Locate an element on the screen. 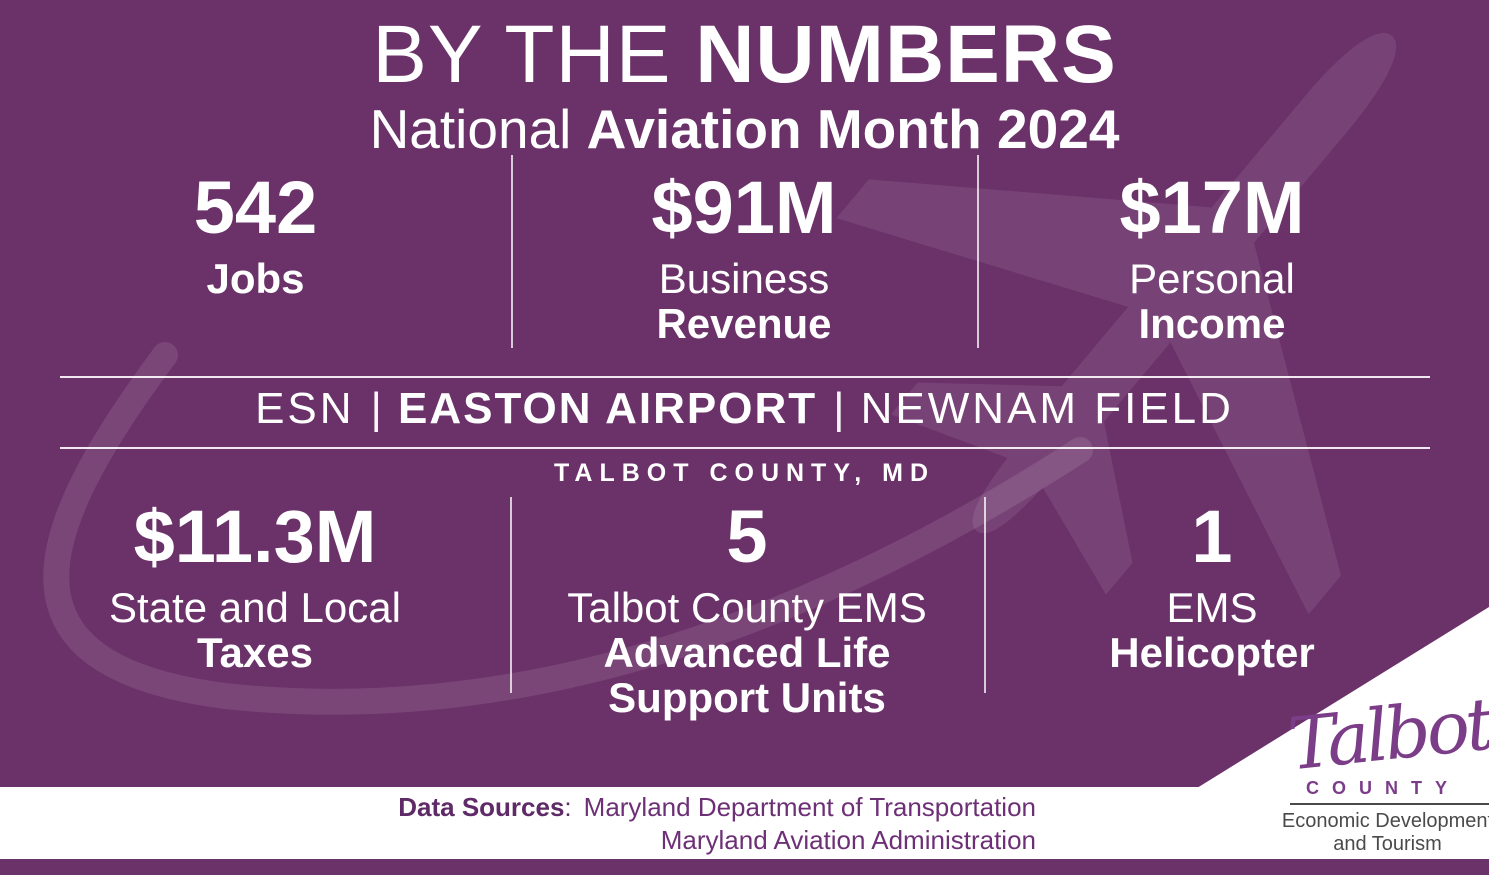 Image resolution: width=1489 pixels, height=875 pixels. footer-band is located at coordinates (744, 823).